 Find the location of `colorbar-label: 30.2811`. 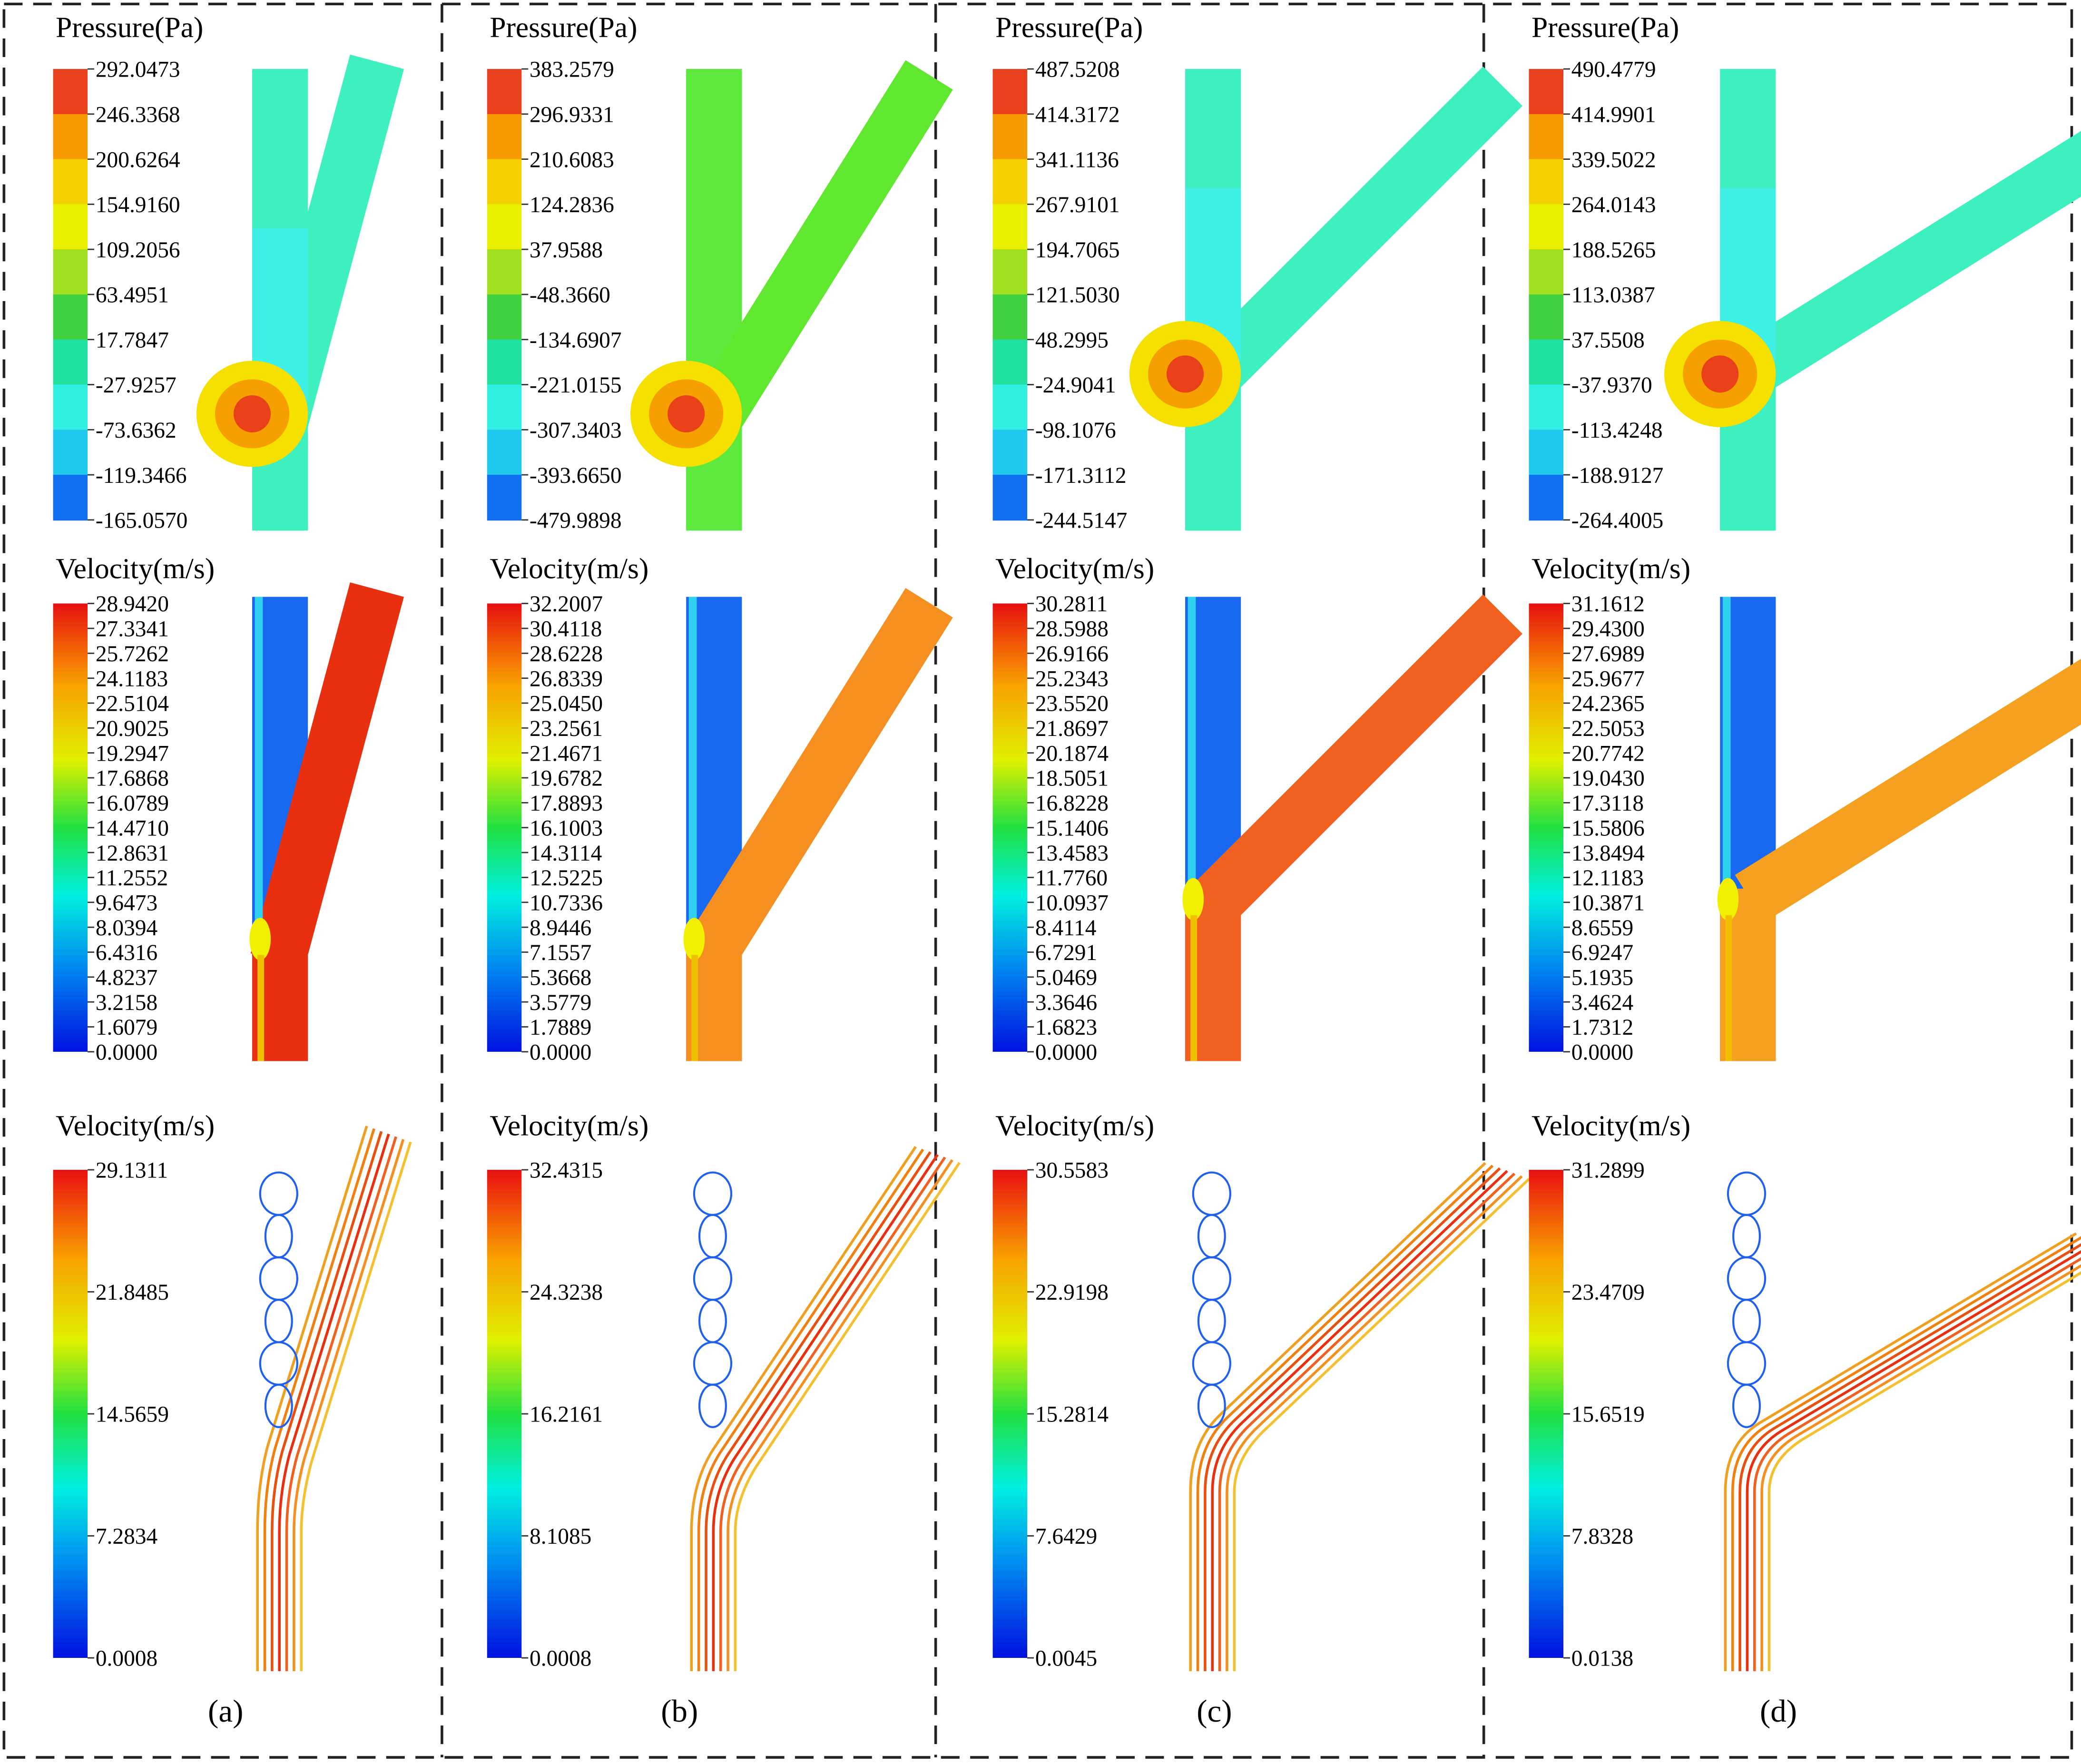

colorbar-label: 30.2811 is located at coordinates (1071, 604).